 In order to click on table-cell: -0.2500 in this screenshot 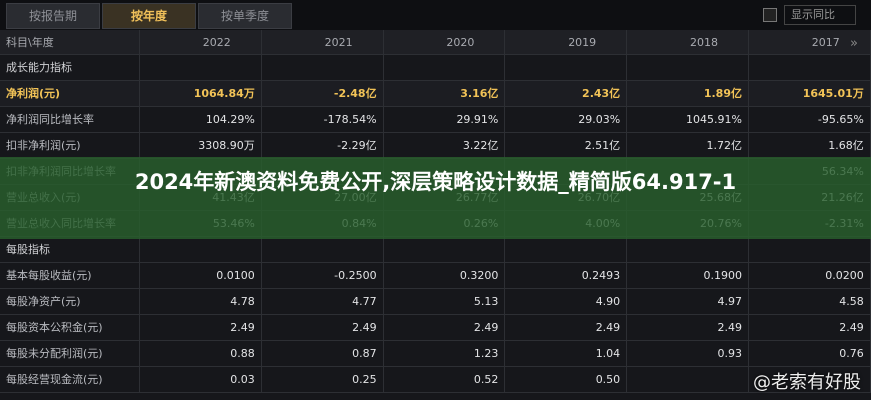, I will do `click(322, 276)`.